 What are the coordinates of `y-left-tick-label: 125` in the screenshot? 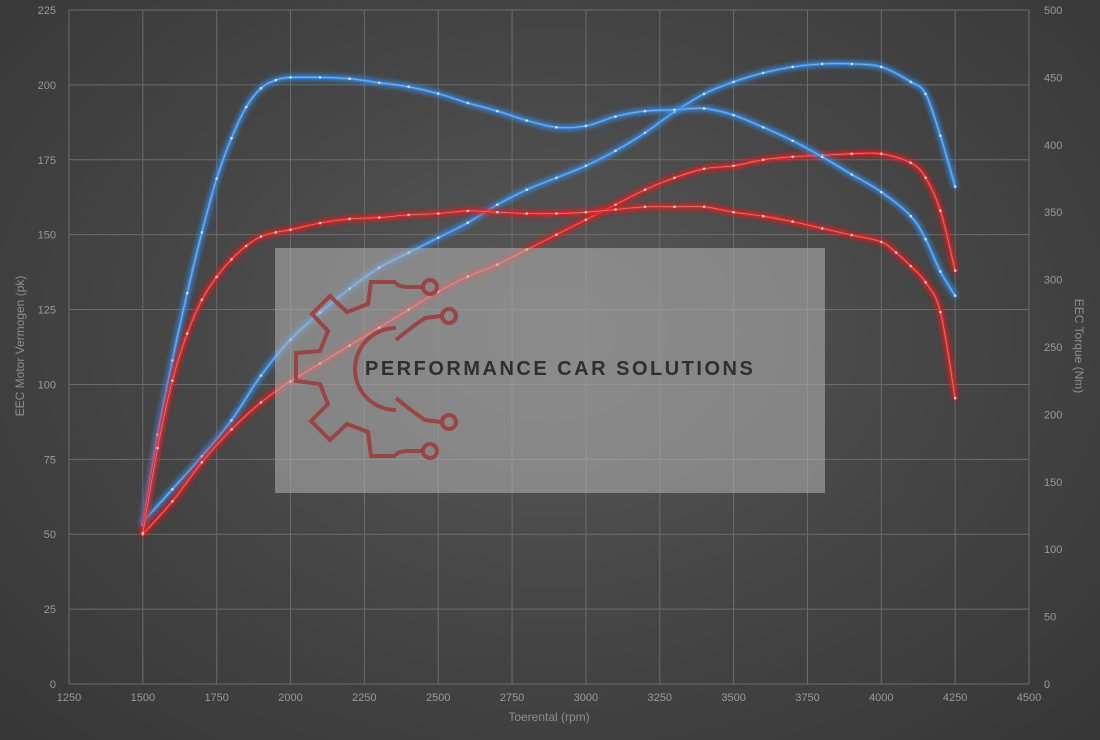 It's located at (47, 311).